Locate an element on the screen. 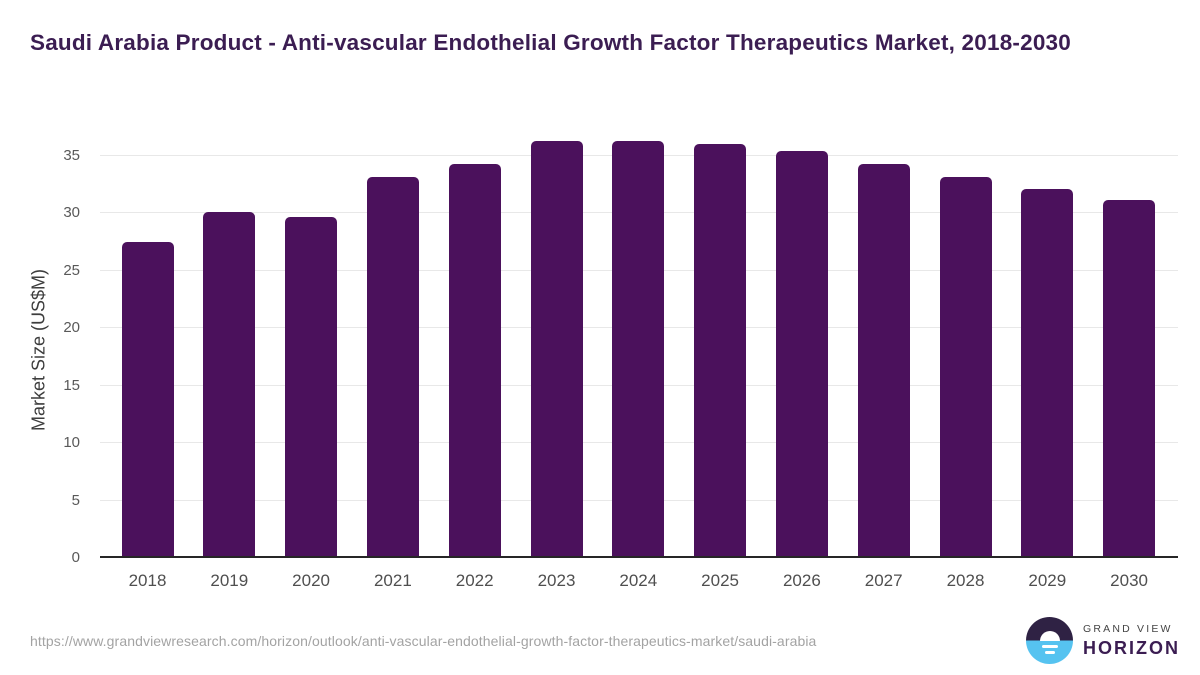 This screenshot has height=675, width=1200. x-tick-label: 2028 is located at coordinates (965, 580).